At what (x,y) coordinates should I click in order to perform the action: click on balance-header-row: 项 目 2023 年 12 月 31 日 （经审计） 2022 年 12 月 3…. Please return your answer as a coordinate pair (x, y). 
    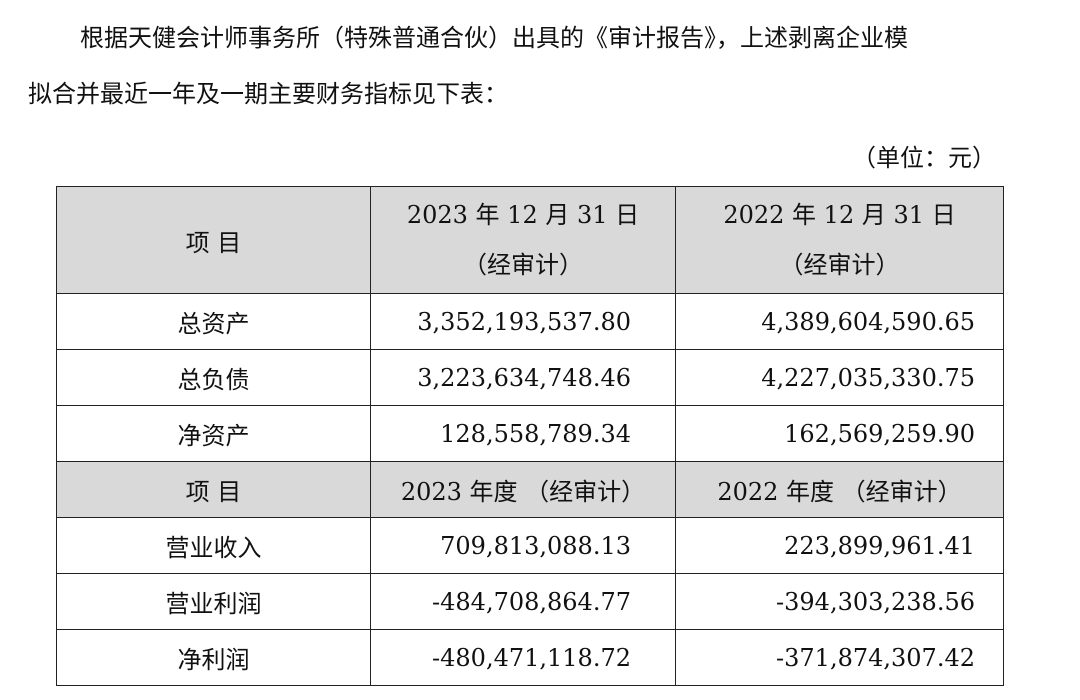
    Looking at the image, I should click on (530, 240).